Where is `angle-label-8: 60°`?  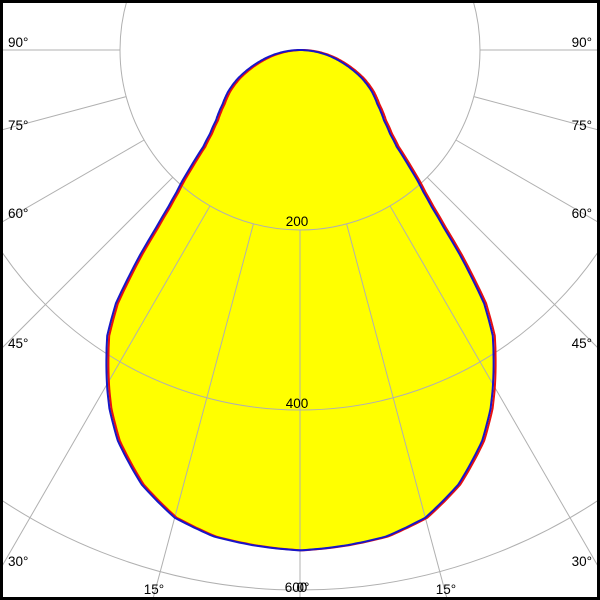
angle-label-8: 60° is located at coordinates (582, 213).